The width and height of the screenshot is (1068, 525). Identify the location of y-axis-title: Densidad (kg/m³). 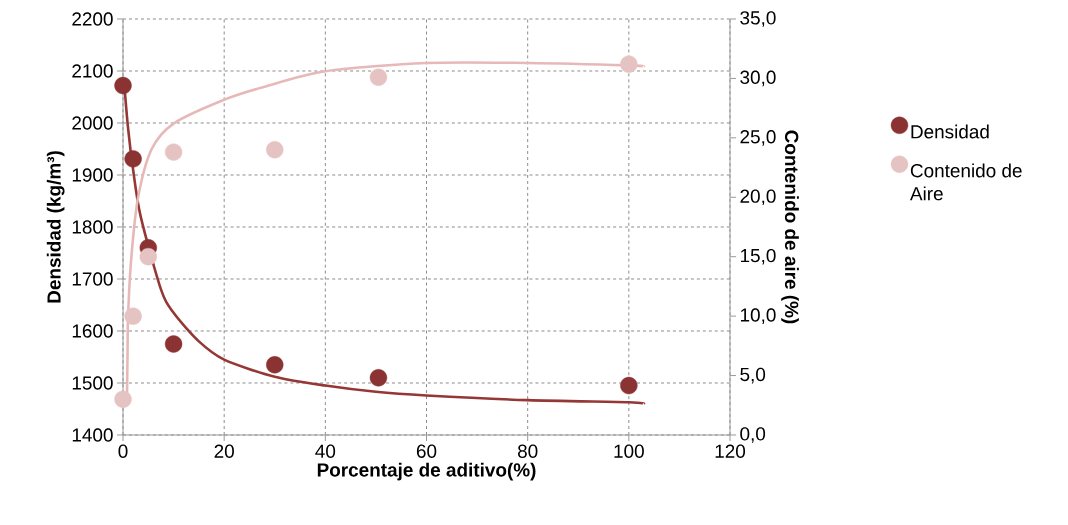
(55, 227).